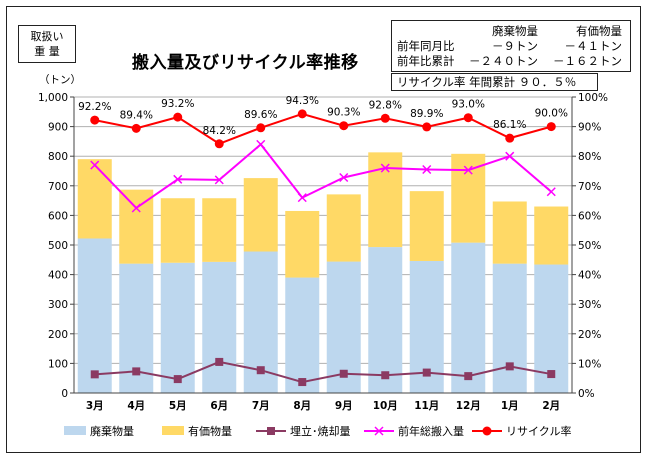  Describe the element at coordinates (47, 36) in the screenshot. I see `unit-box-line1: 取扱い` at that location.